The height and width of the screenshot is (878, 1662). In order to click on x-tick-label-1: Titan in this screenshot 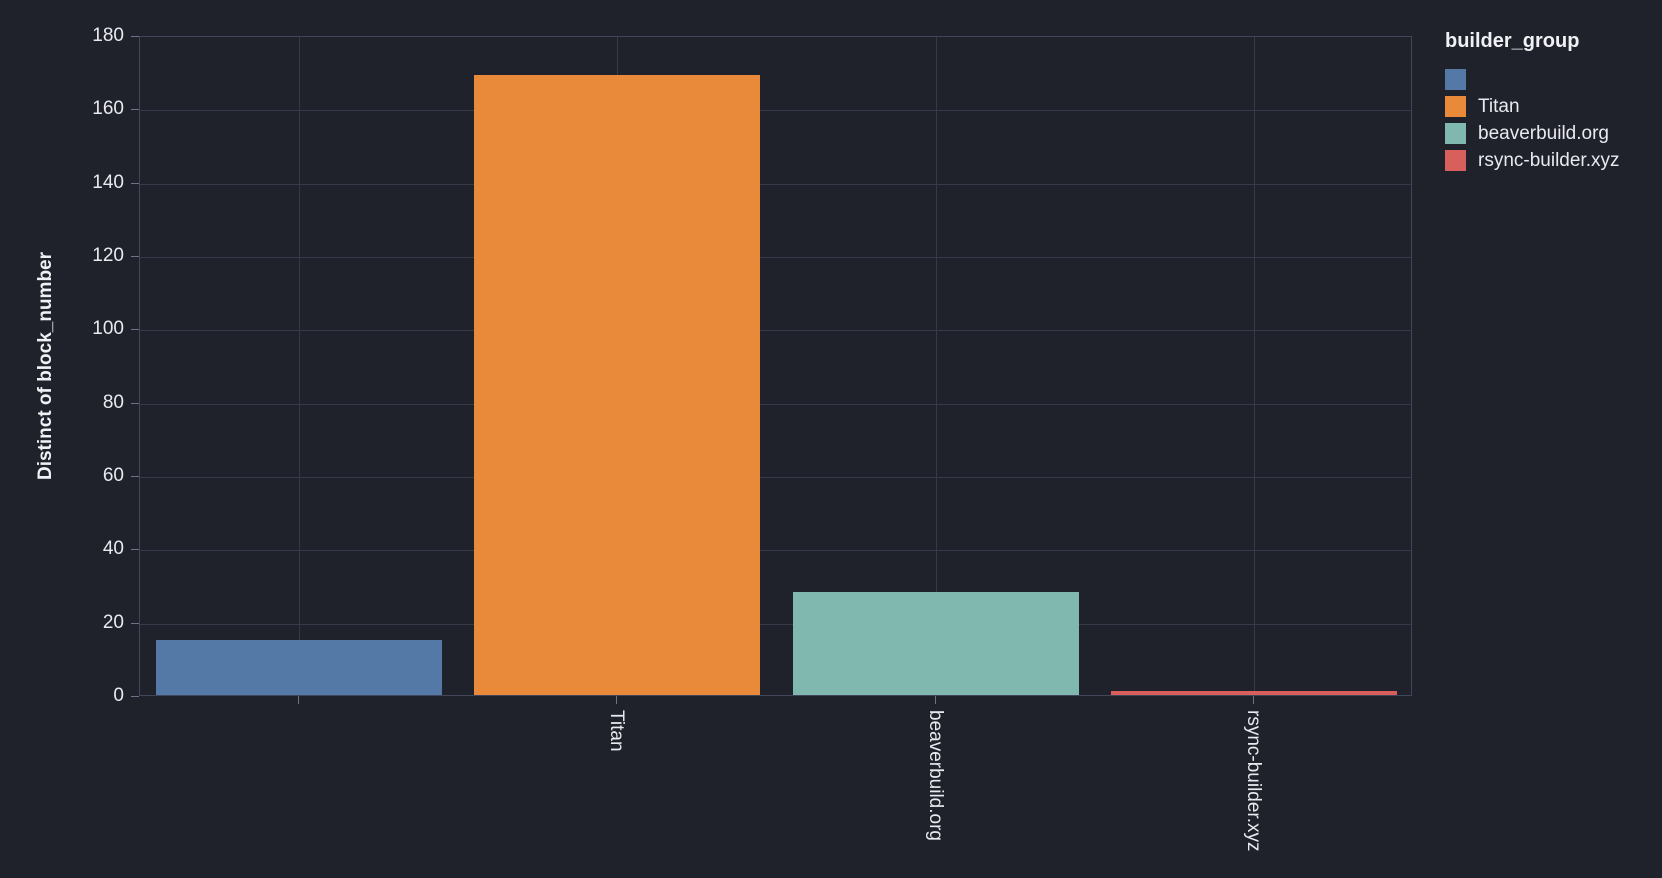, I will do `click(616, 731)`.